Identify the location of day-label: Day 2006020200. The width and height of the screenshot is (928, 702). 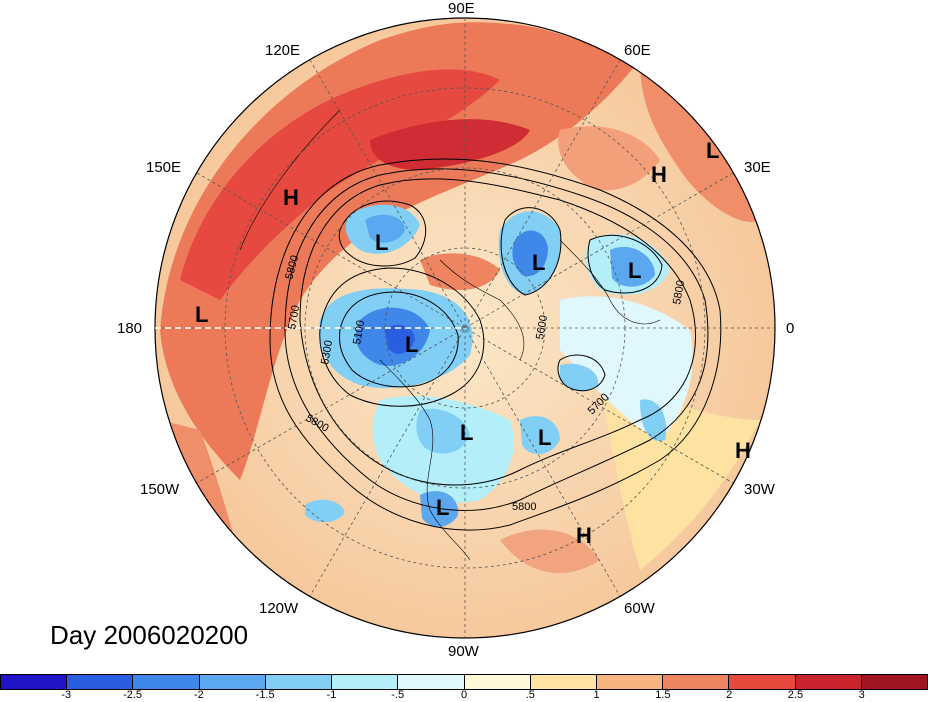
(149, 635).